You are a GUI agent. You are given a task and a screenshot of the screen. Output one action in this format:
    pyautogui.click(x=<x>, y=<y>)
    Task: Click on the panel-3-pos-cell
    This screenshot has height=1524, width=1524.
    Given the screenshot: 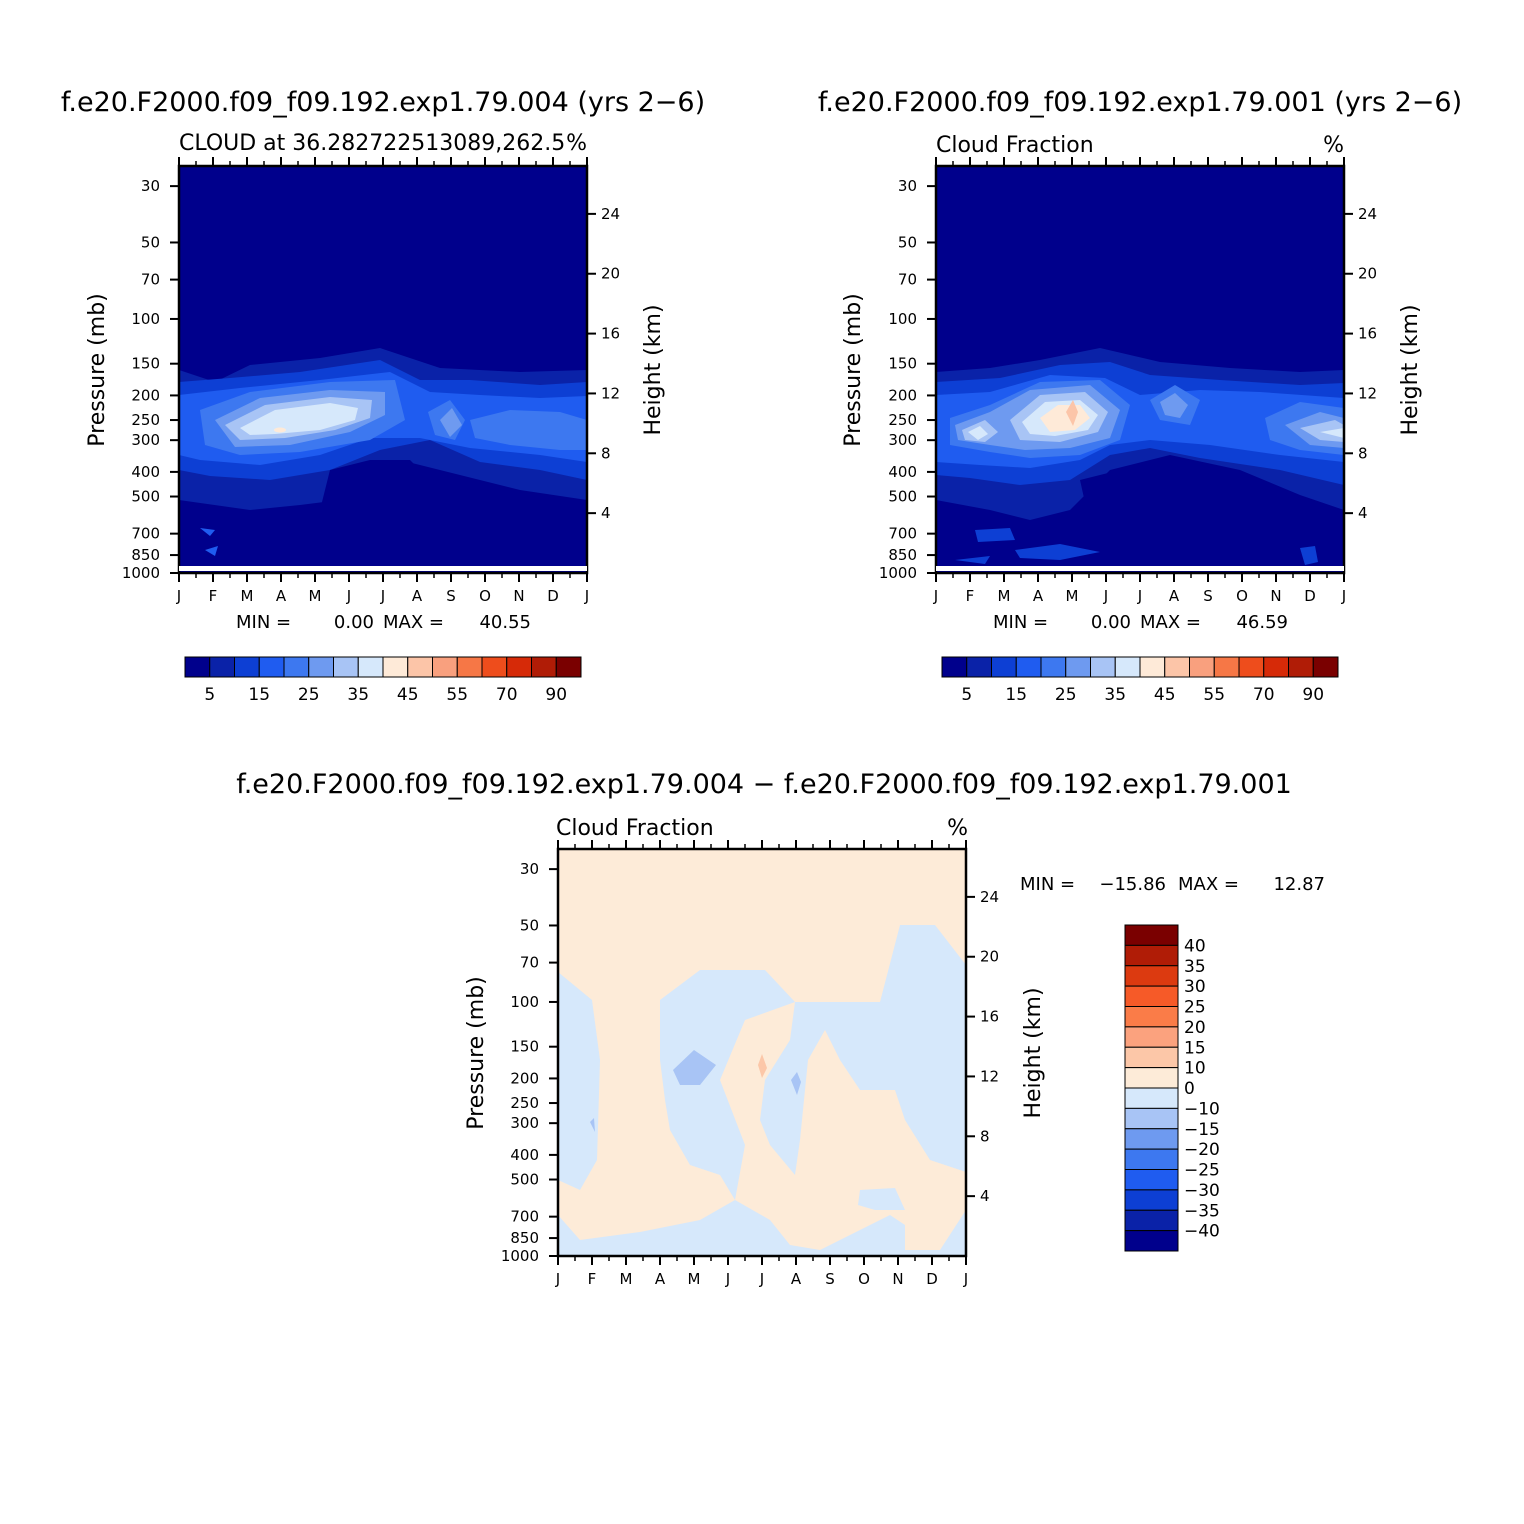 What is the action you would take?
    pyautogui.click(x=762, y=1066)
    